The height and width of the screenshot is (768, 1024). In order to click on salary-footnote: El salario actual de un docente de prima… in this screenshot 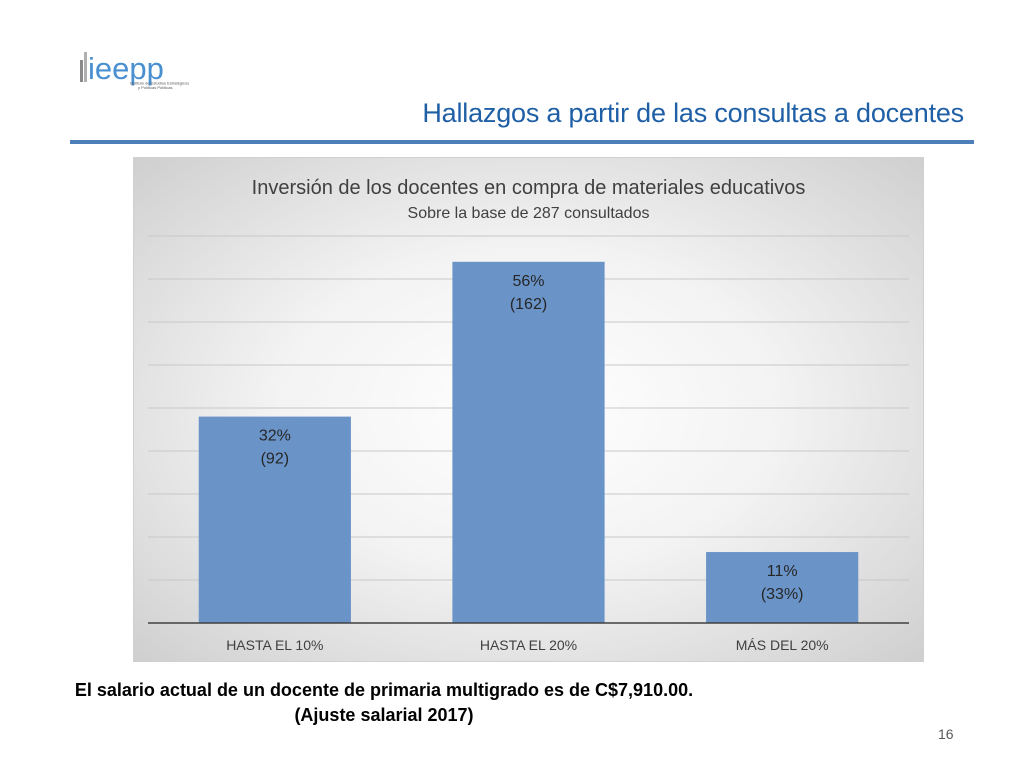, I will do `click(384, 690)`.